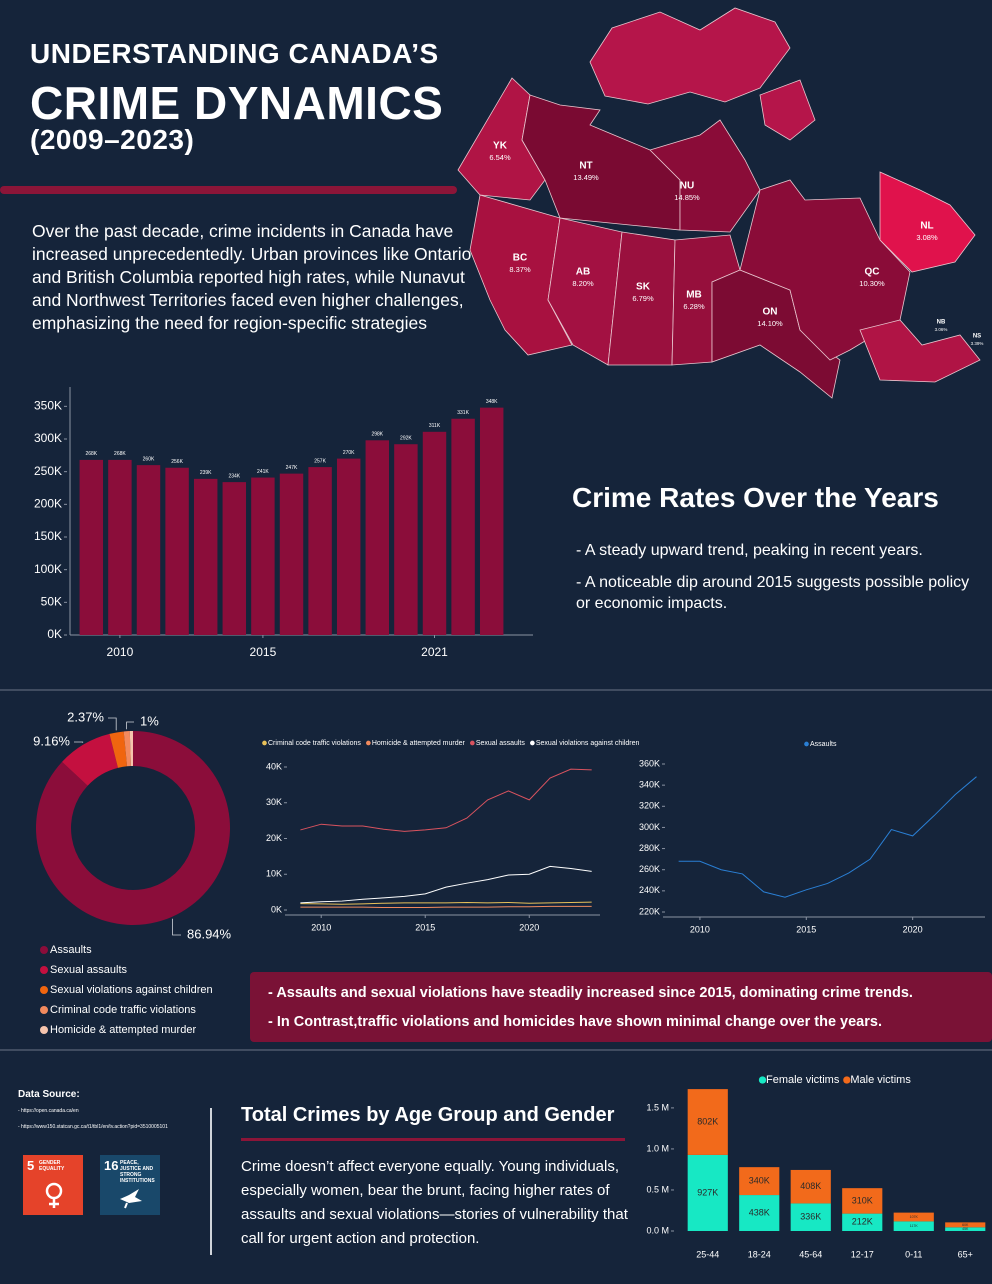  I want to click on legend-label: Male victims, so click(880, 1080).